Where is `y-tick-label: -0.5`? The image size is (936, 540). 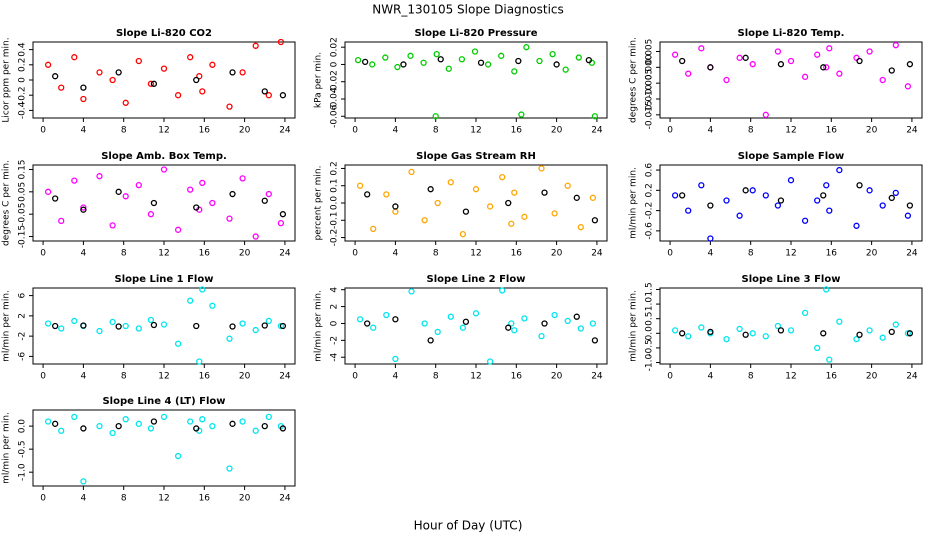 y-tick-label: -0.5 is located at coordinates (650, 348).